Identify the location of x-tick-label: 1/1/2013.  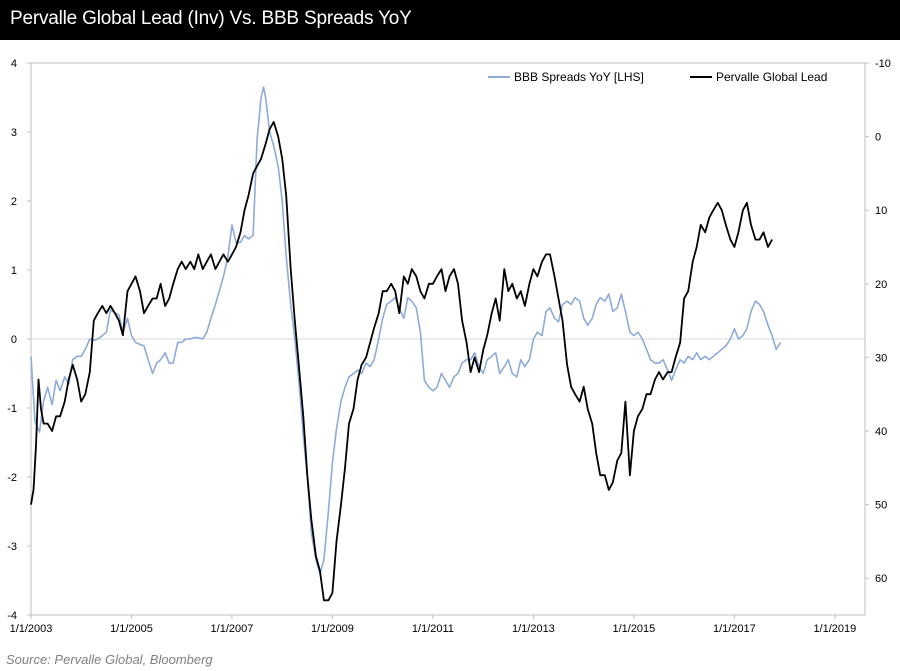
(533, 629).